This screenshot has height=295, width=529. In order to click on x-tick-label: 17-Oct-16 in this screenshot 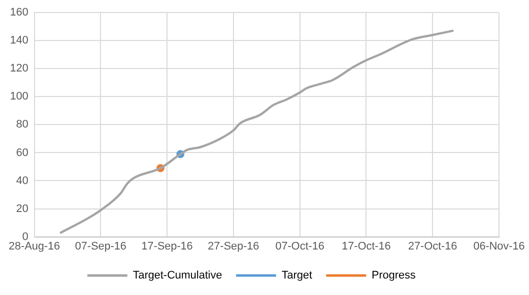, I will do `click(366, 246)`.